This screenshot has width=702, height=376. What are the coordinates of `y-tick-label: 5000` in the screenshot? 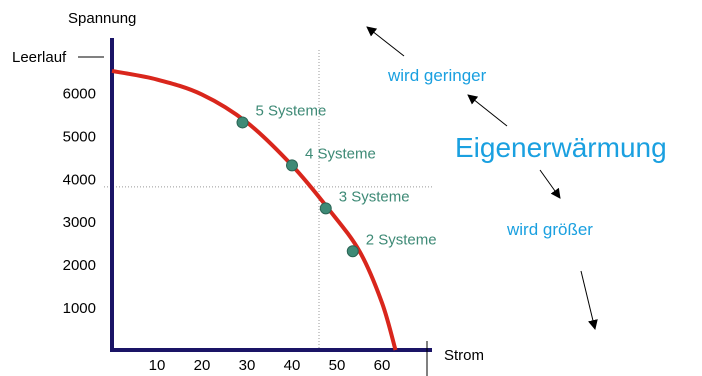 It's located at (79, 136).